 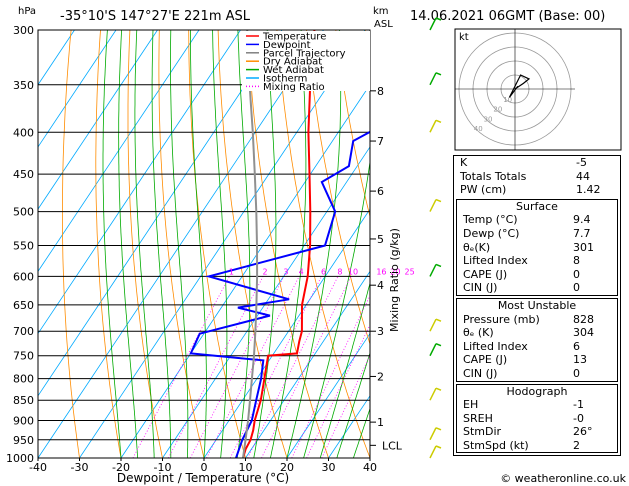 What do you see at coordinates (537, 275) in the screenshot?
I see `surface-row: CAPE (J) 0` at bounding box center [537, 275].